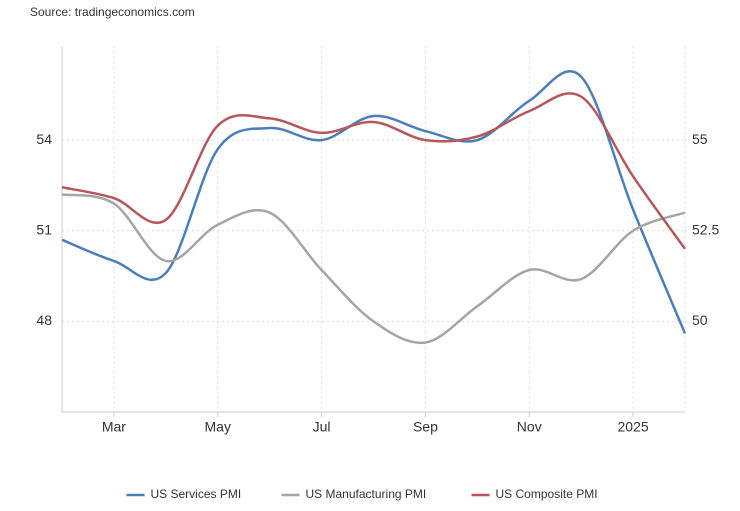 This screenshot has height=511, width=740. I want to click on y2-tick-label: 55, so click(700, 139).